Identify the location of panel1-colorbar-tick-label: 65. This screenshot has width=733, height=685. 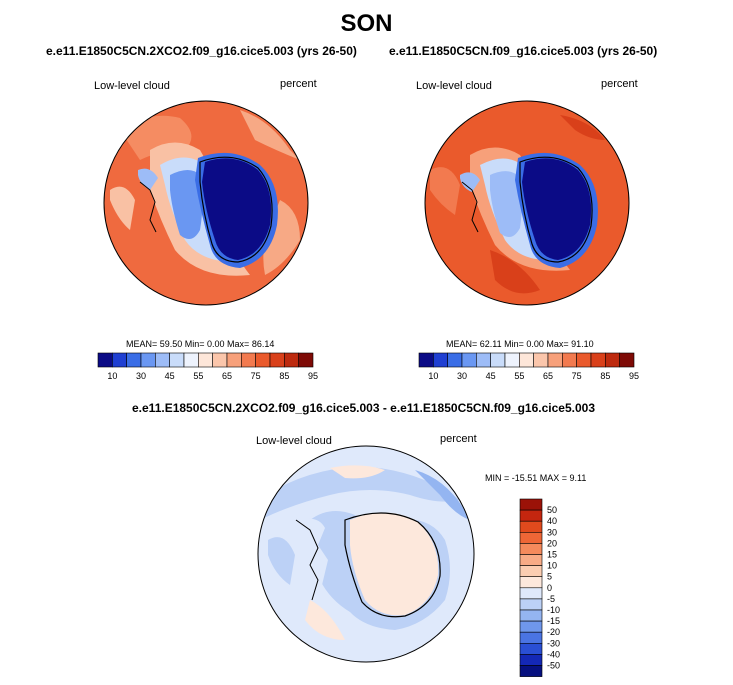
(227, 376).